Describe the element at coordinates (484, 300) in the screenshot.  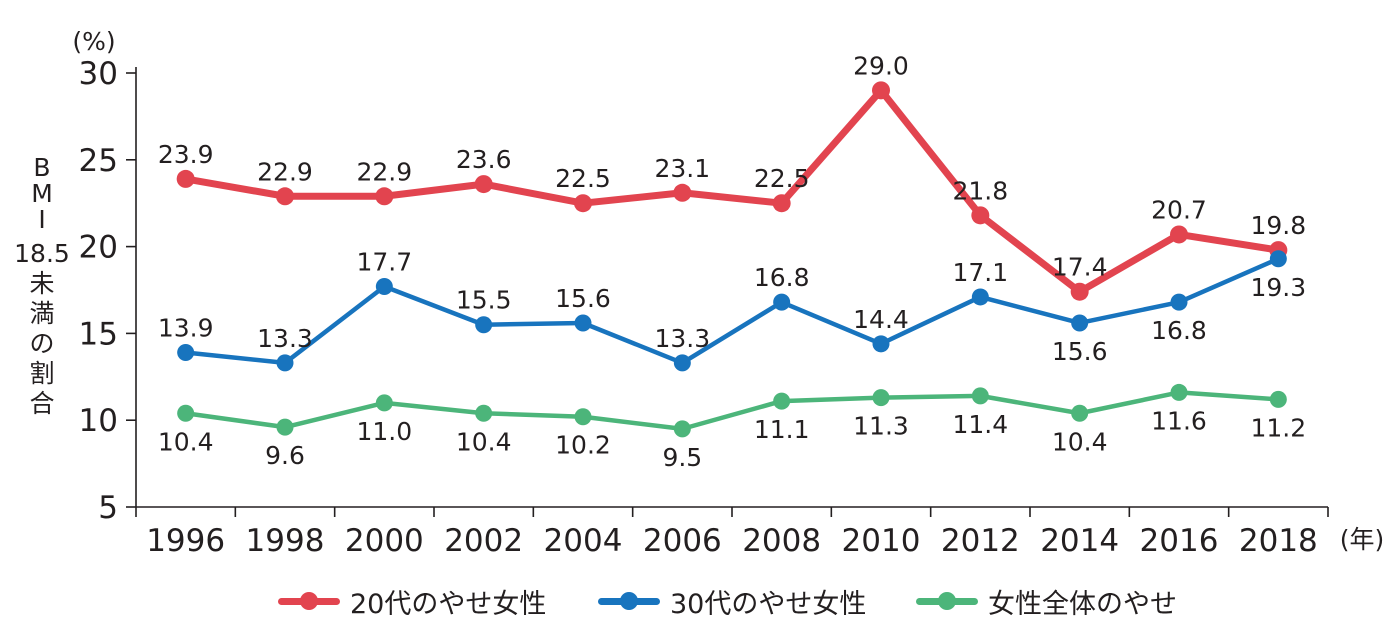
I see `data-label: 15.5` at that location.